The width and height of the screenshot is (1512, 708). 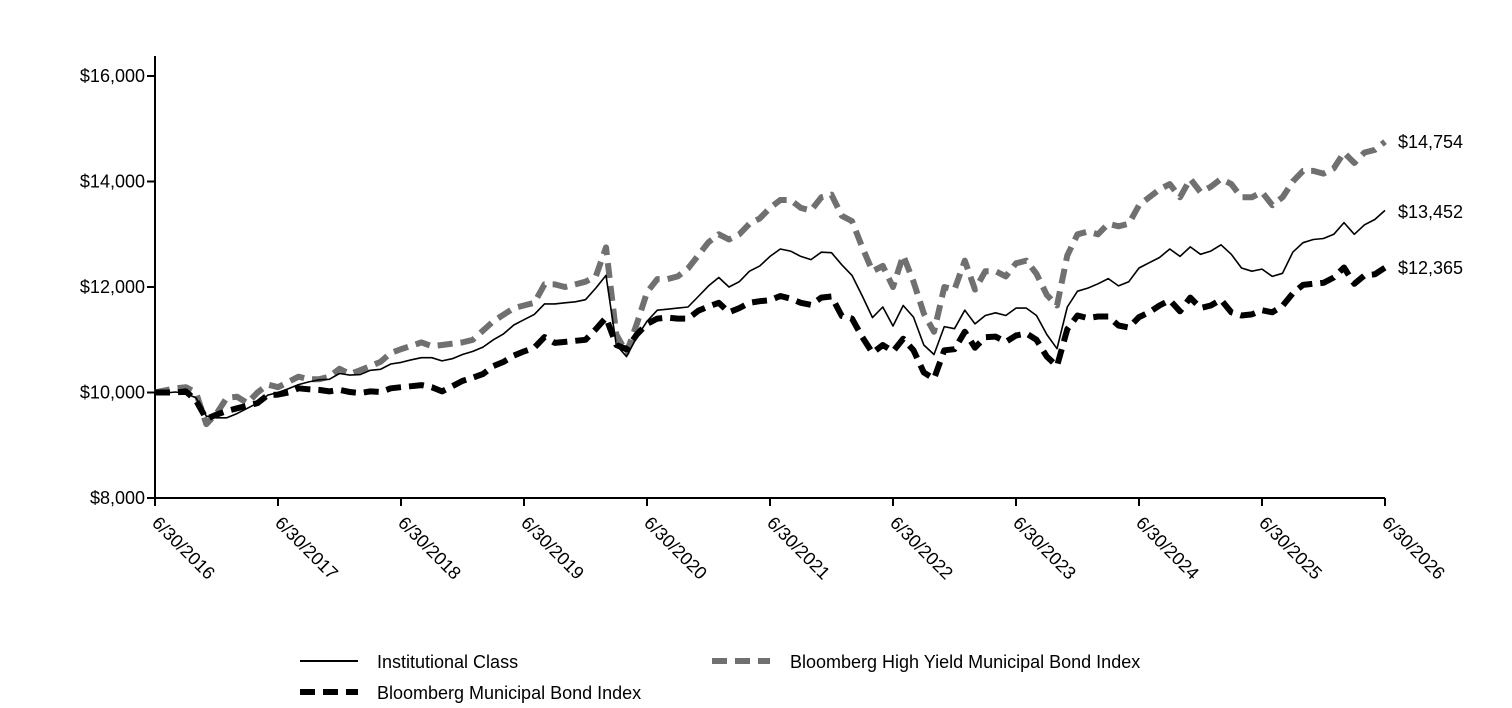 What do you see at coordinates (112, 287) in the screenshot?
I see `y-tick-label: $12,000` at bounding box center [112, 287].